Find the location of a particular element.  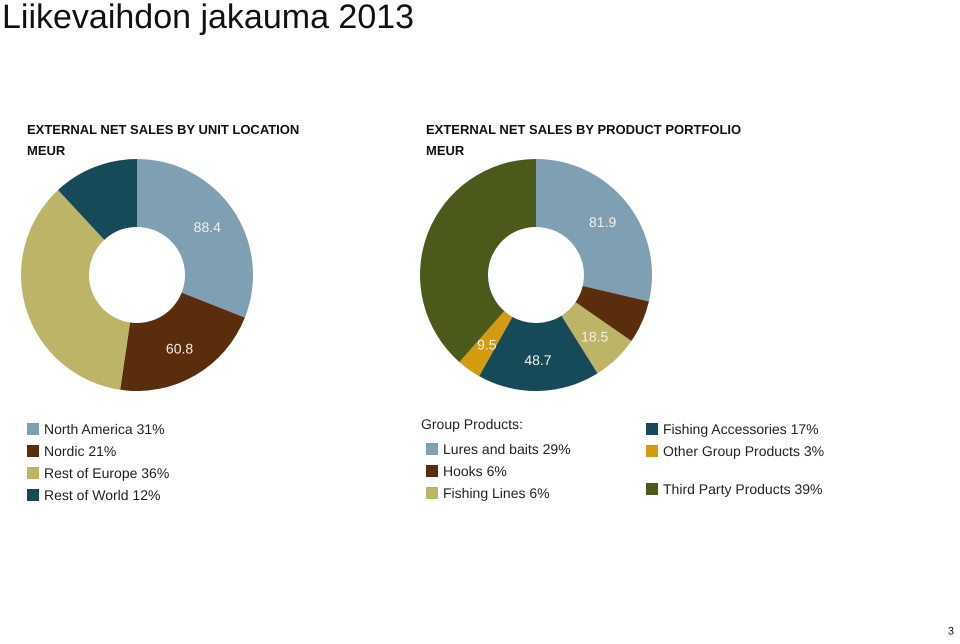

legend-label: Nordic 21% is located at coordinates (80, 451).